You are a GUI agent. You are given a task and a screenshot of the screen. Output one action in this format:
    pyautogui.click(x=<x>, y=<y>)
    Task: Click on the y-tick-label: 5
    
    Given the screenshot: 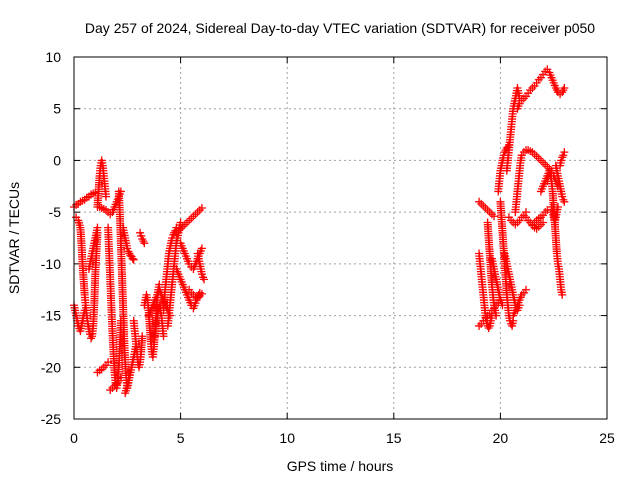 What is the action you would take?
    pyautogui.click(x=57, y=109)
    